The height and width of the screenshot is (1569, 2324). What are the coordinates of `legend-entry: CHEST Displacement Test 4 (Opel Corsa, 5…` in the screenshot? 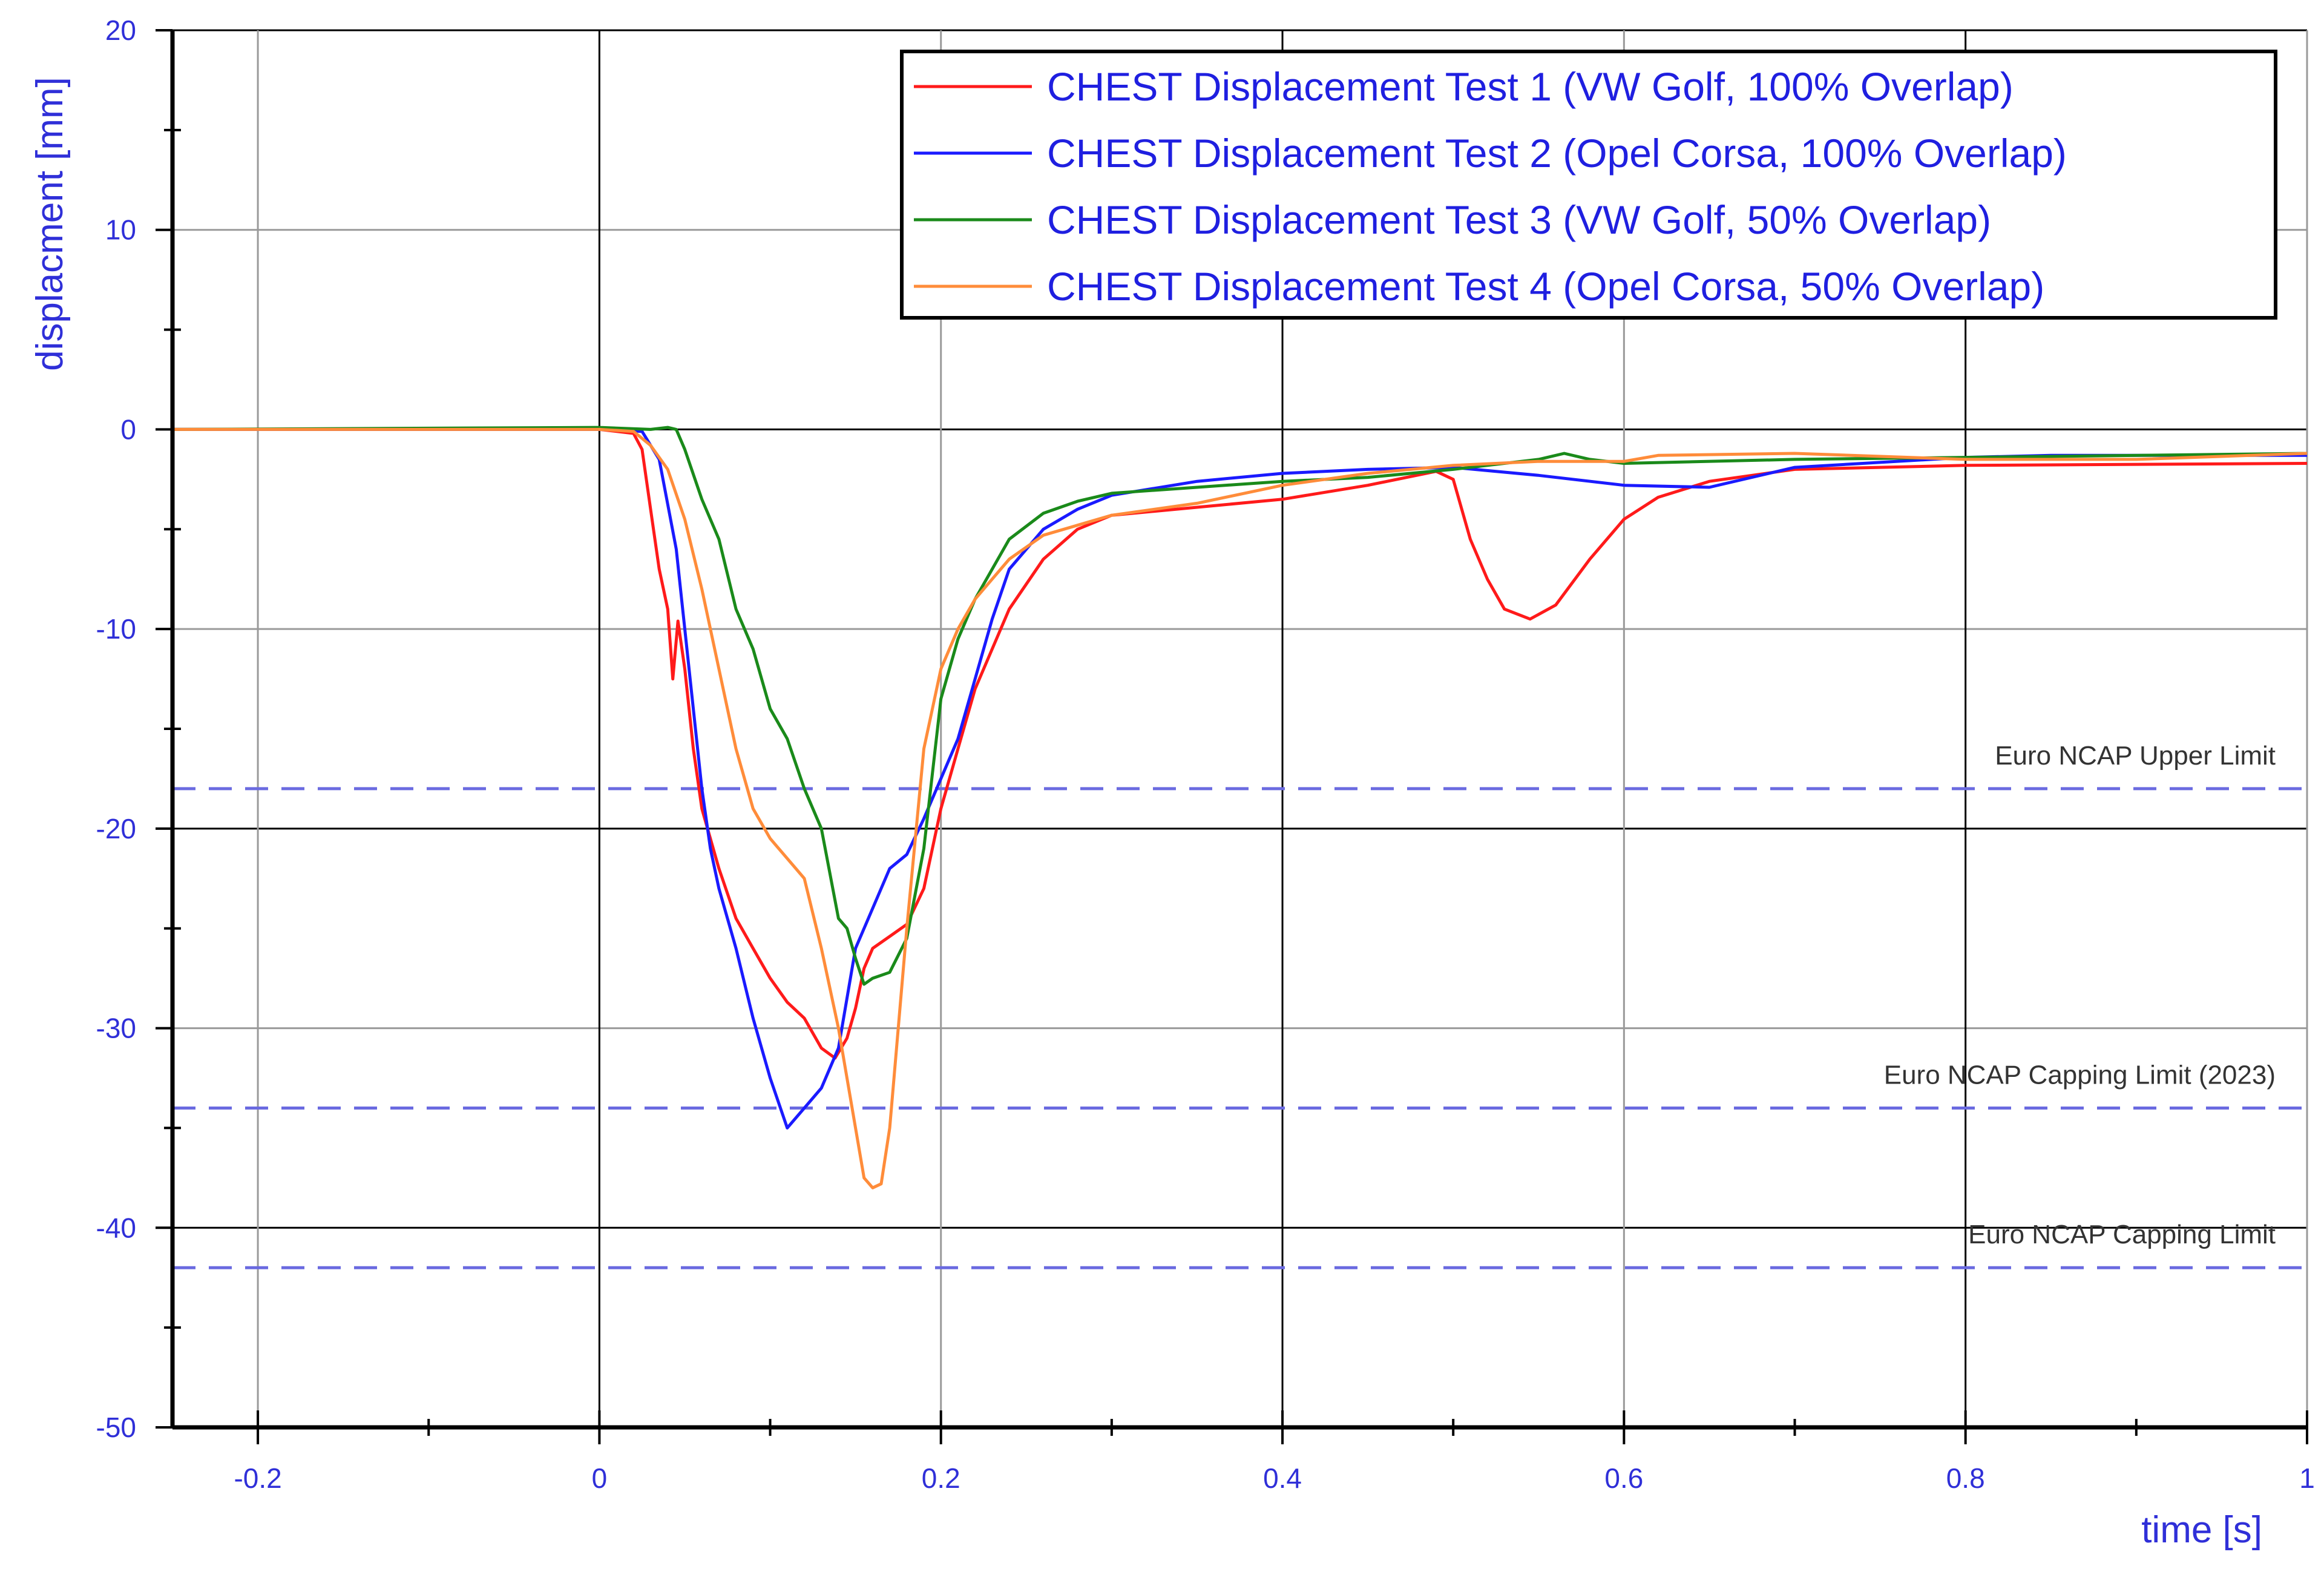 It's located at (1545, 286).